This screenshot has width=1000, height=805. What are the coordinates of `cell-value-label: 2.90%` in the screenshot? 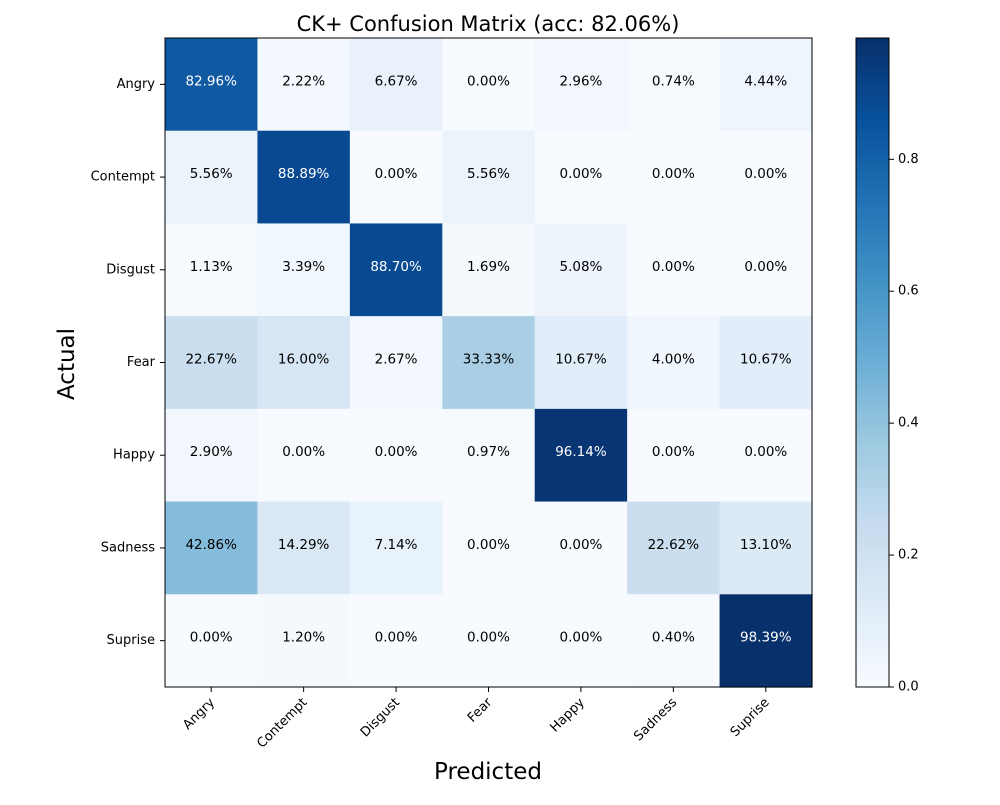 It's located at (211, 452).